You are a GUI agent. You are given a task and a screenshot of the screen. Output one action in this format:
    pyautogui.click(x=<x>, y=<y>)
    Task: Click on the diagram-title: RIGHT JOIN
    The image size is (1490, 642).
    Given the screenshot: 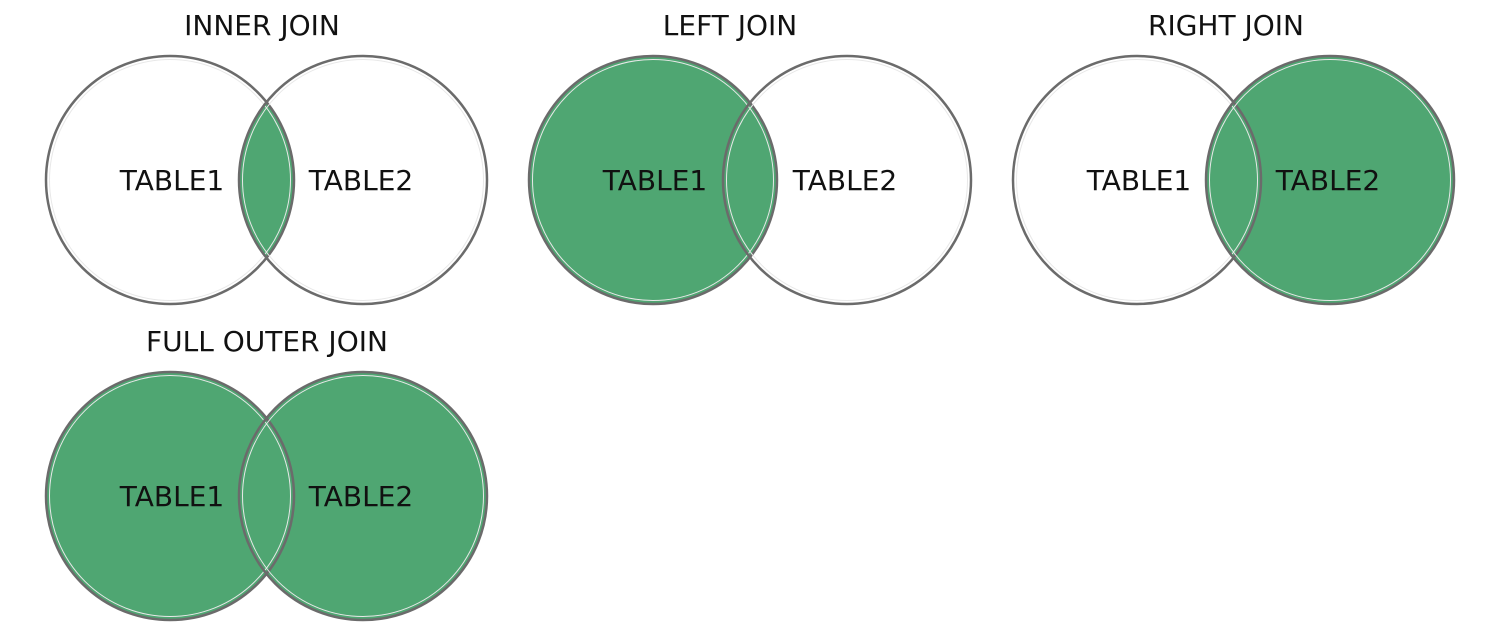 What is the action you would take?
    pyautogui.click(x=1226, y=25)
    